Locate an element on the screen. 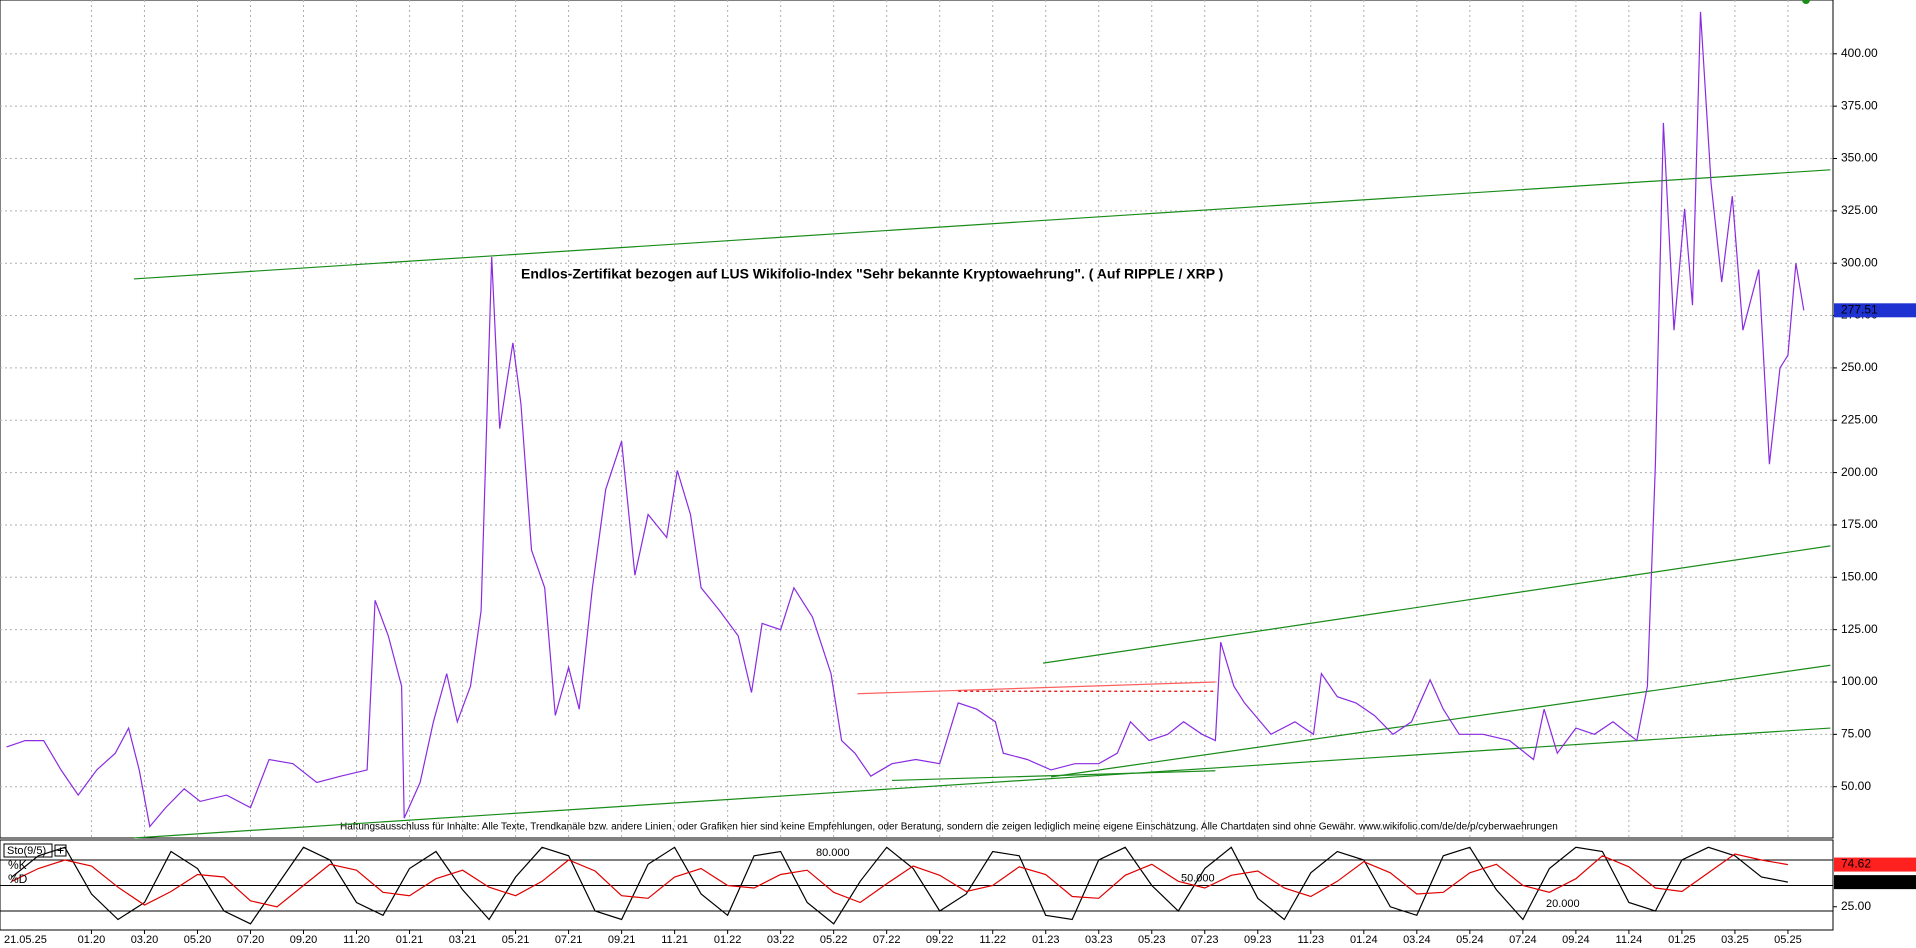 The width and height of the screenshot is (1916, 948). legend-entry: %D is located at coordinates (18, 879).